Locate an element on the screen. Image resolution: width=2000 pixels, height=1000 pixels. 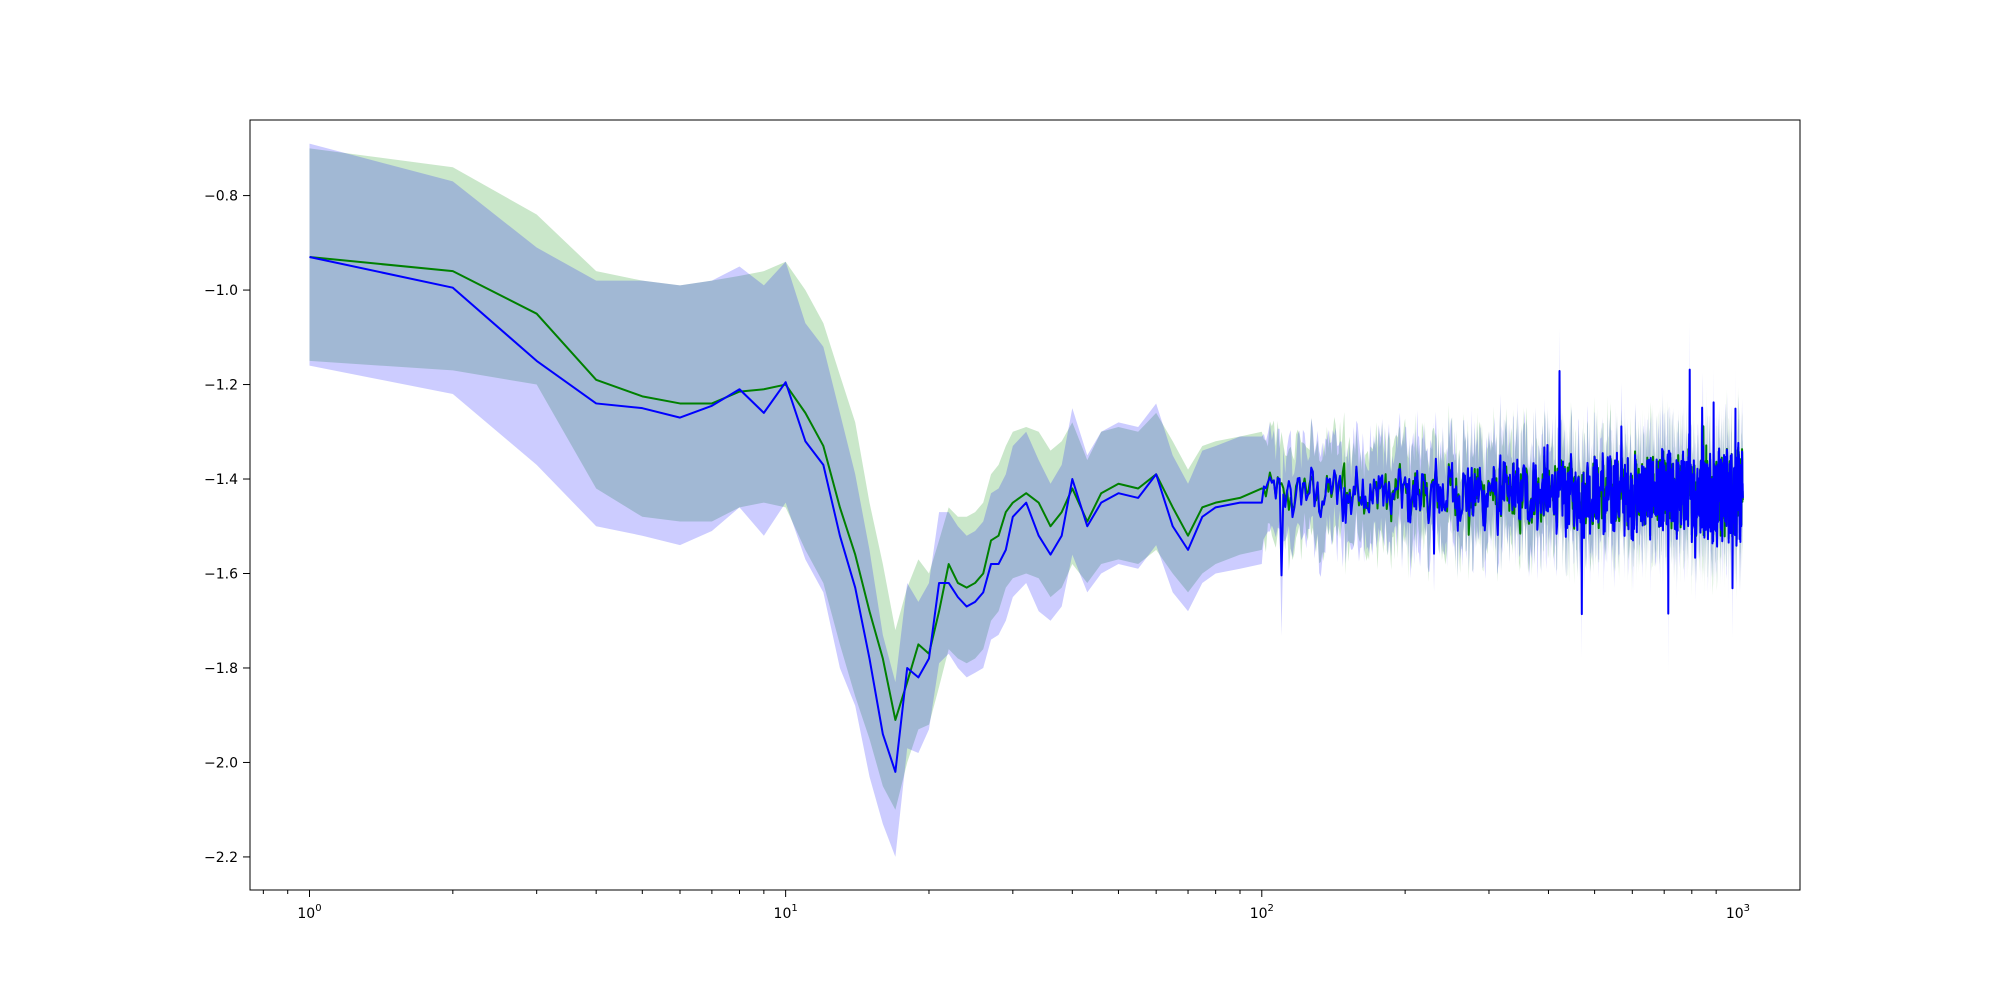
y-axis: −0.8 −1.0 −1.2 −1.4 −1.6 −1.8 −2.0 −2.2 is located at coordinates (227, 527).